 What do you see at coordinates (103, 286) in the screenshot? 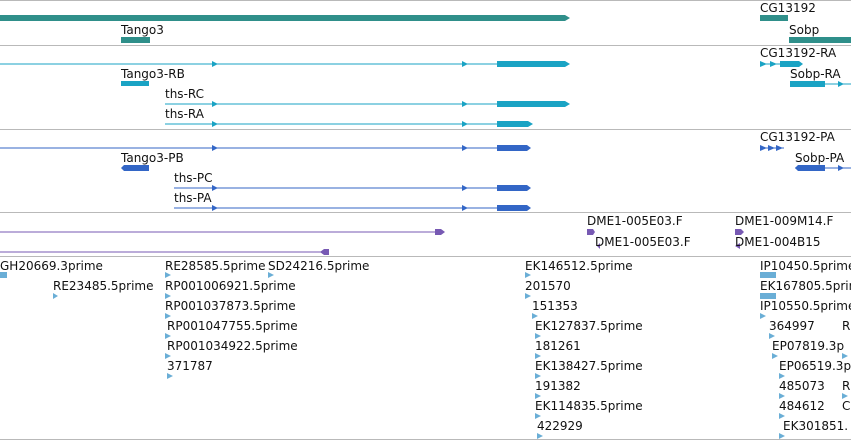
I see `est-label: RE23485.5prime` at bounding box center [103, 286].